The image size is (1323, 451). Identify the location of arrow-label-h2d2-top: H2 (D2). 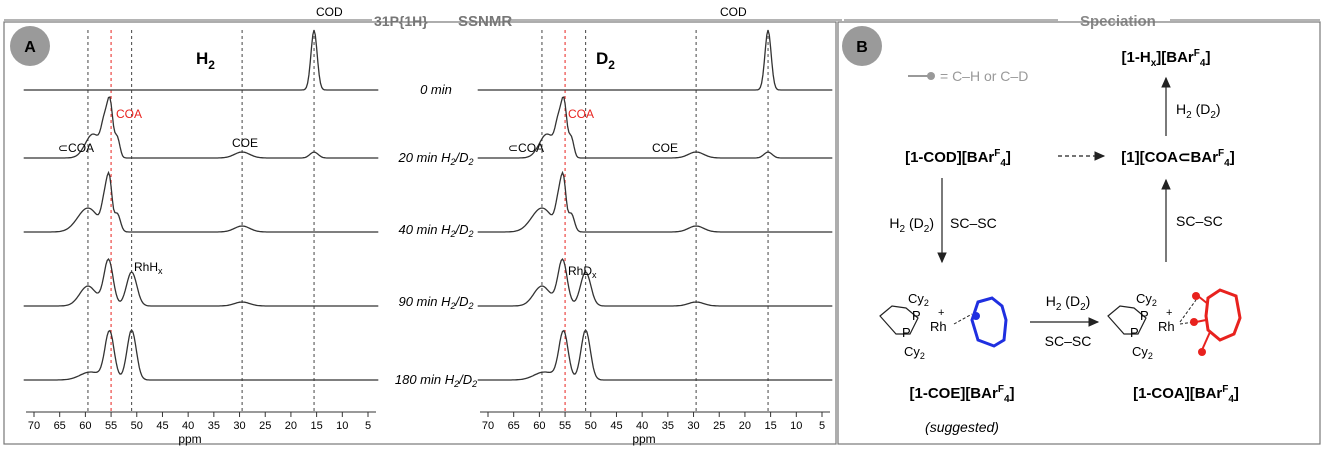
(1198, 111).